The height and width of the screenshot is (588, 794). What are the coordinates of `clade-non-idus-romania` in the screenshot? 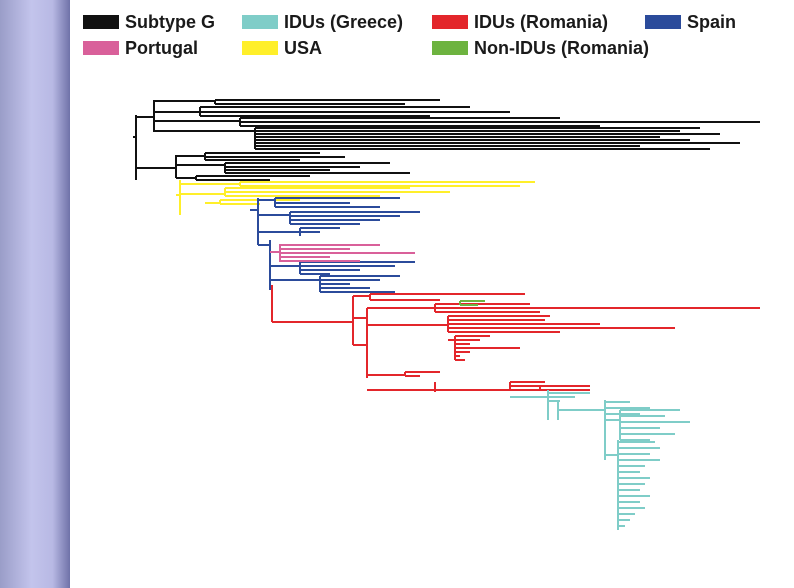 It's located at (472, 303).